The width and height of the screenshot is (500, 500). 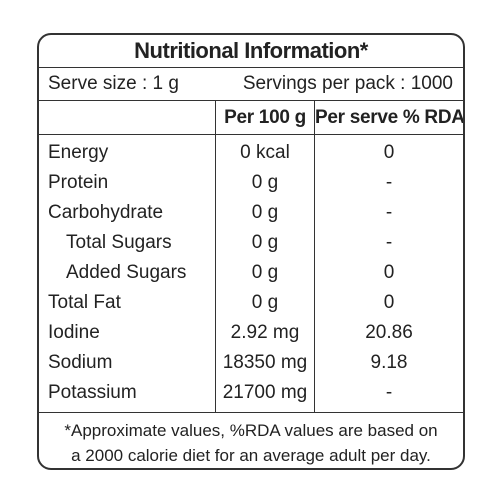 I want to click on header-cell: Per serve % RDA, so click(x=388, y=118).